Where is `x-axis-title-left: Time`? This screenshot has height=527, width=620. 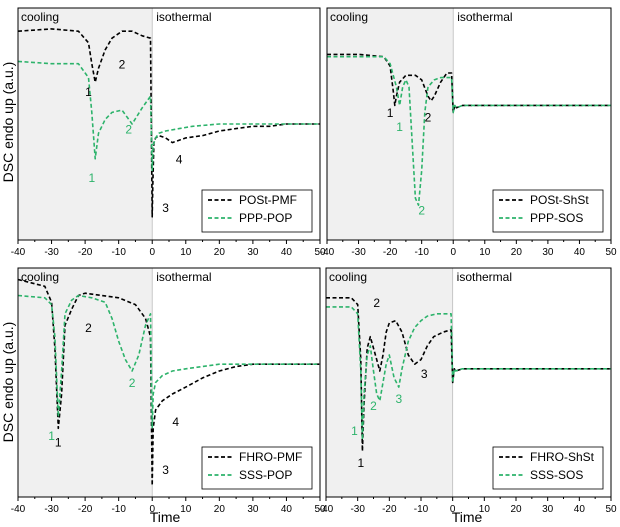 x-axis-title-left: Time is located at coordinates (165, 517).